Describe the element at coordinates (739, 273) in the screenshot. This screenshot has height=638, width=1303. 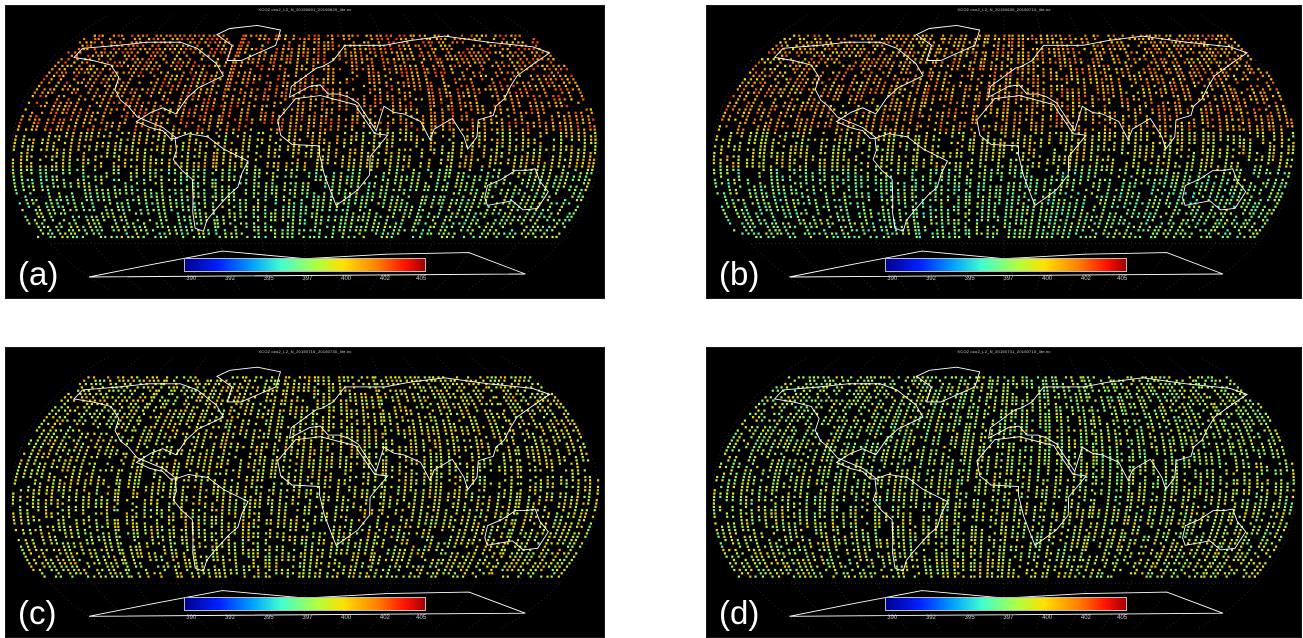
I see `panel-label: (b)` at that location.